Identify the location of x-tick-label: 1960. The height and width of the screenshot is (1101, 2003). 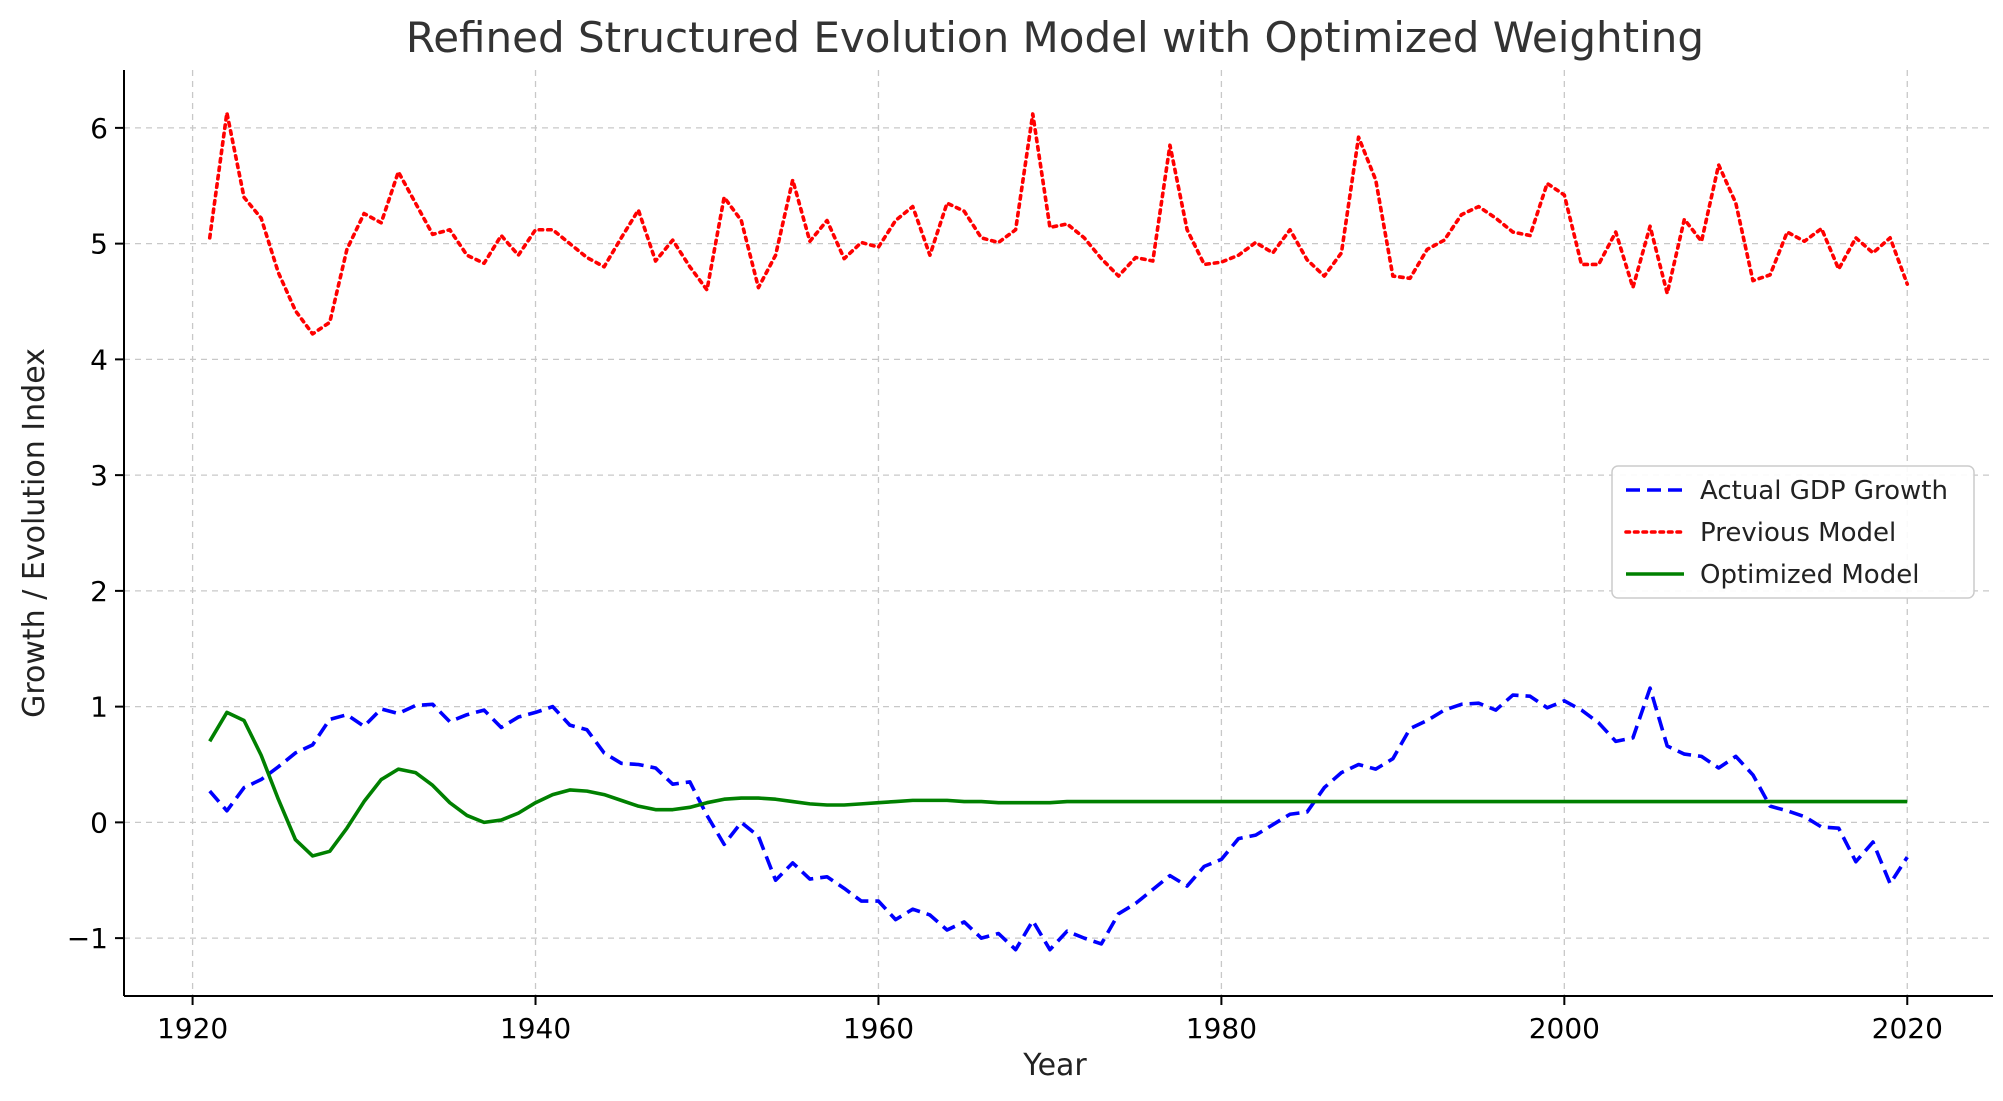
(878, 1028).